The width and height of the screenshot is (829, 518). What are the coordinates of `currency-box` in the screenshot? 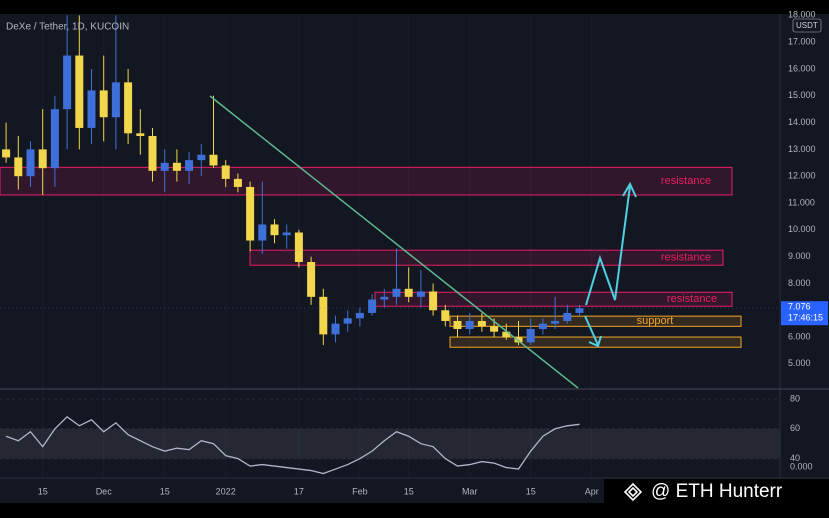 It's located at (807, 25).